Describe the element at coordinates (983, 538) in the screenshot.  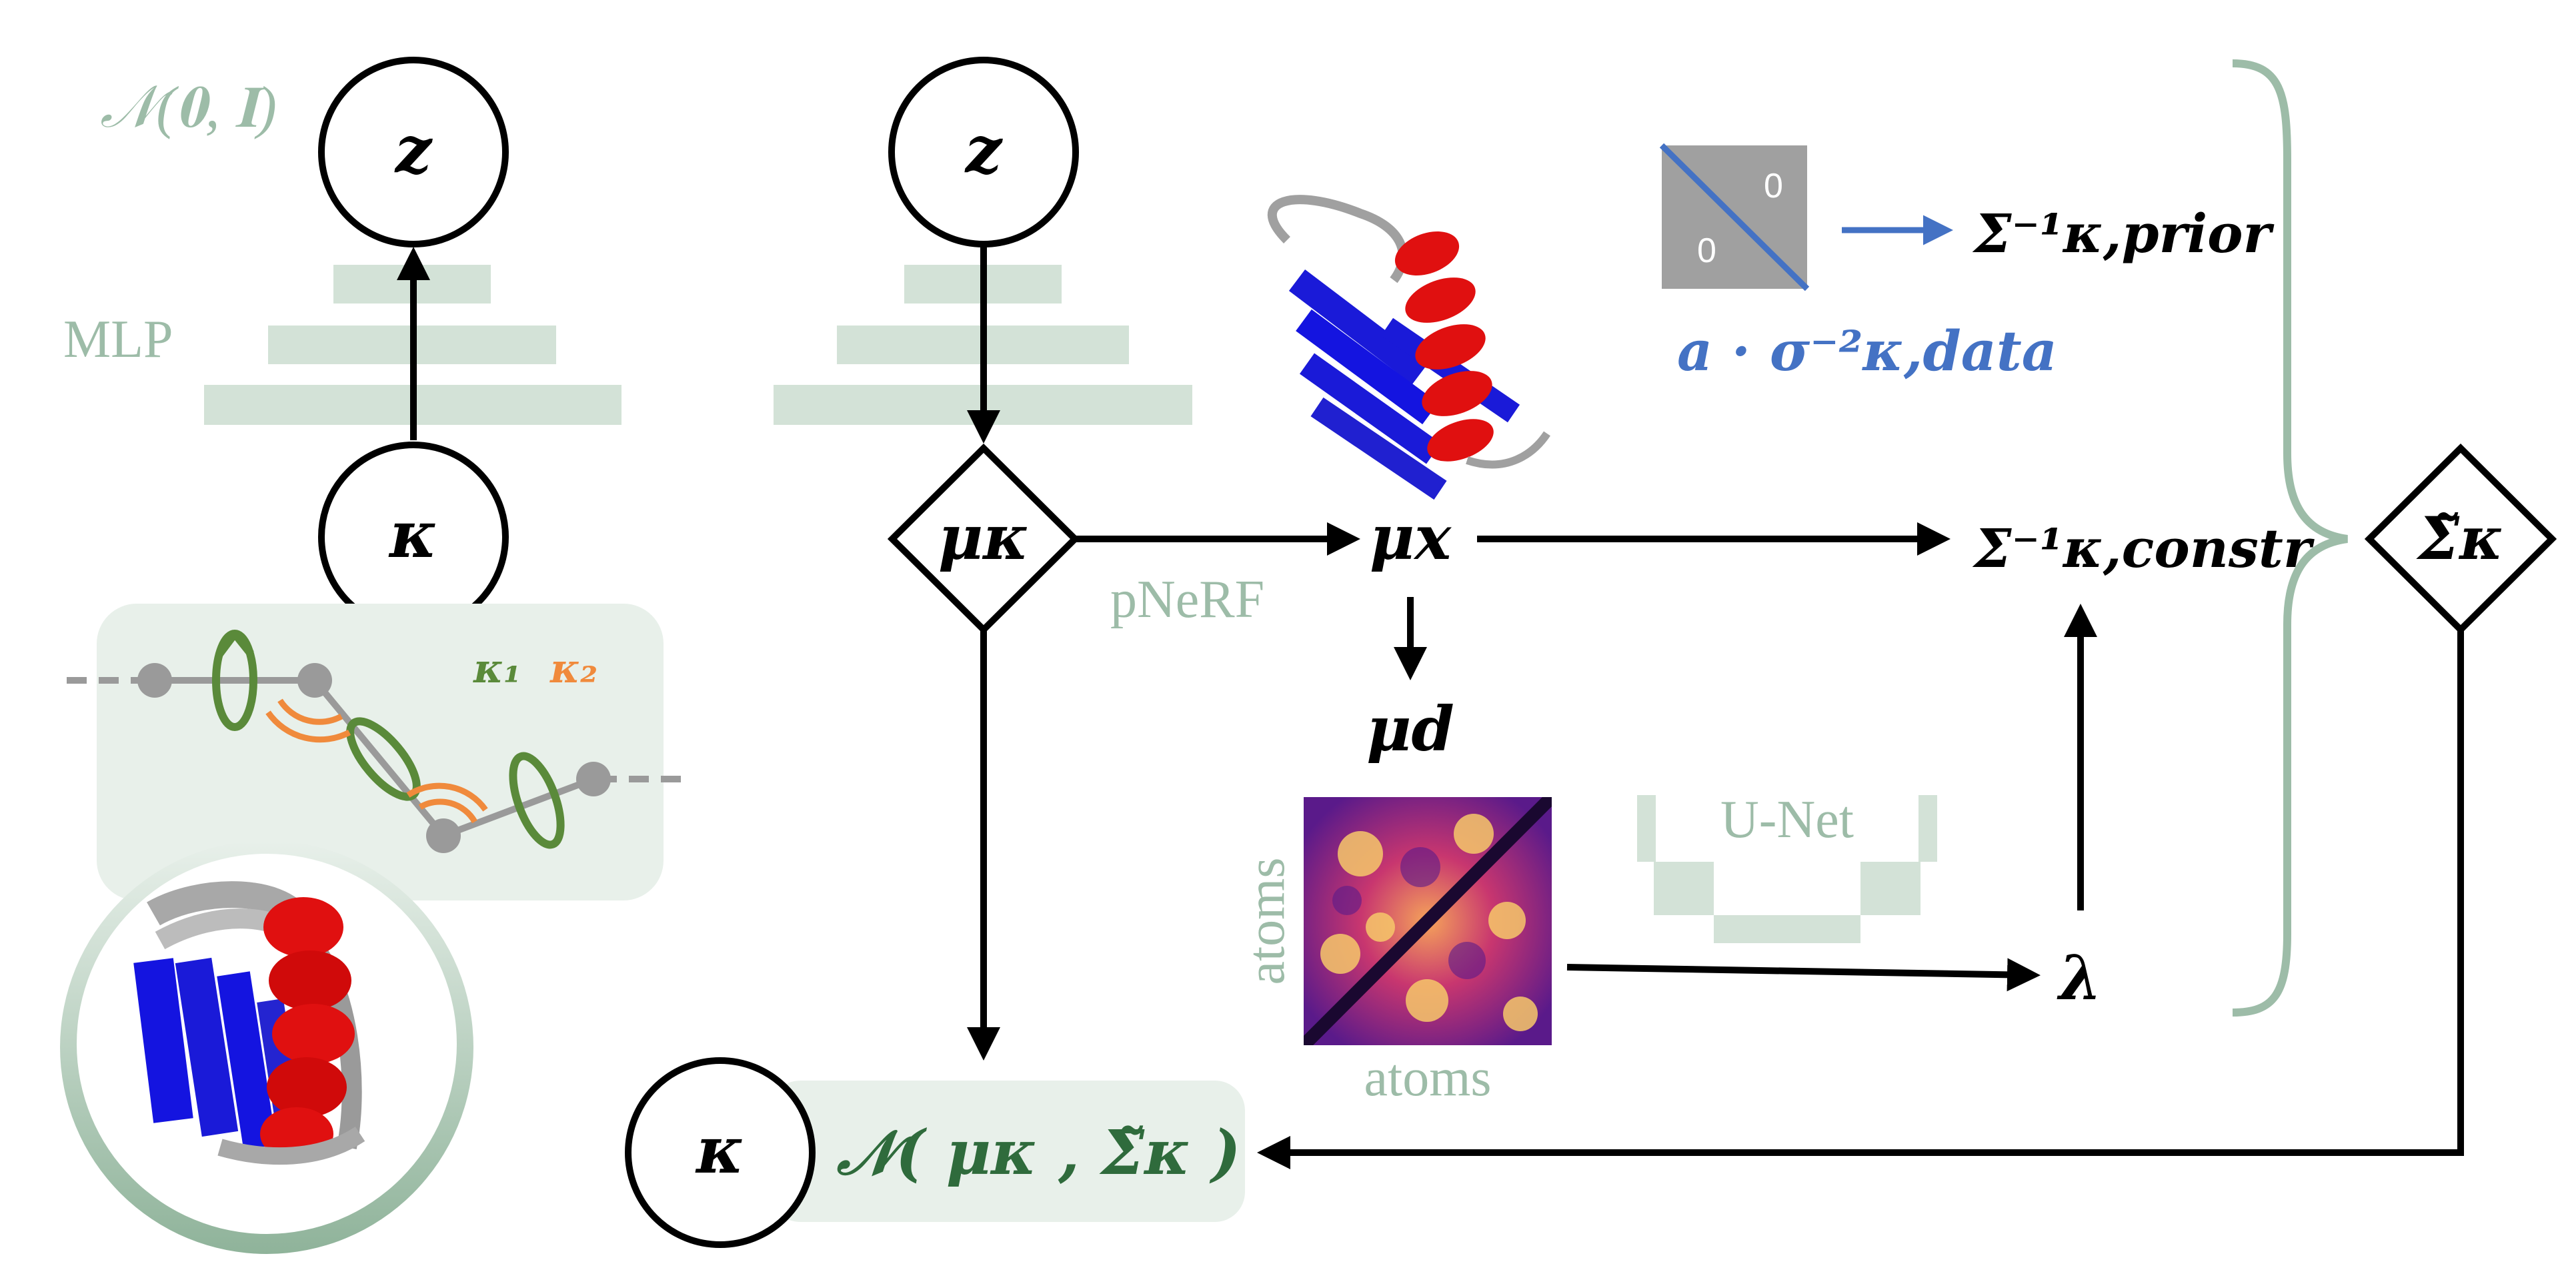
I see `mu-kappa-label: μκ` at that location.